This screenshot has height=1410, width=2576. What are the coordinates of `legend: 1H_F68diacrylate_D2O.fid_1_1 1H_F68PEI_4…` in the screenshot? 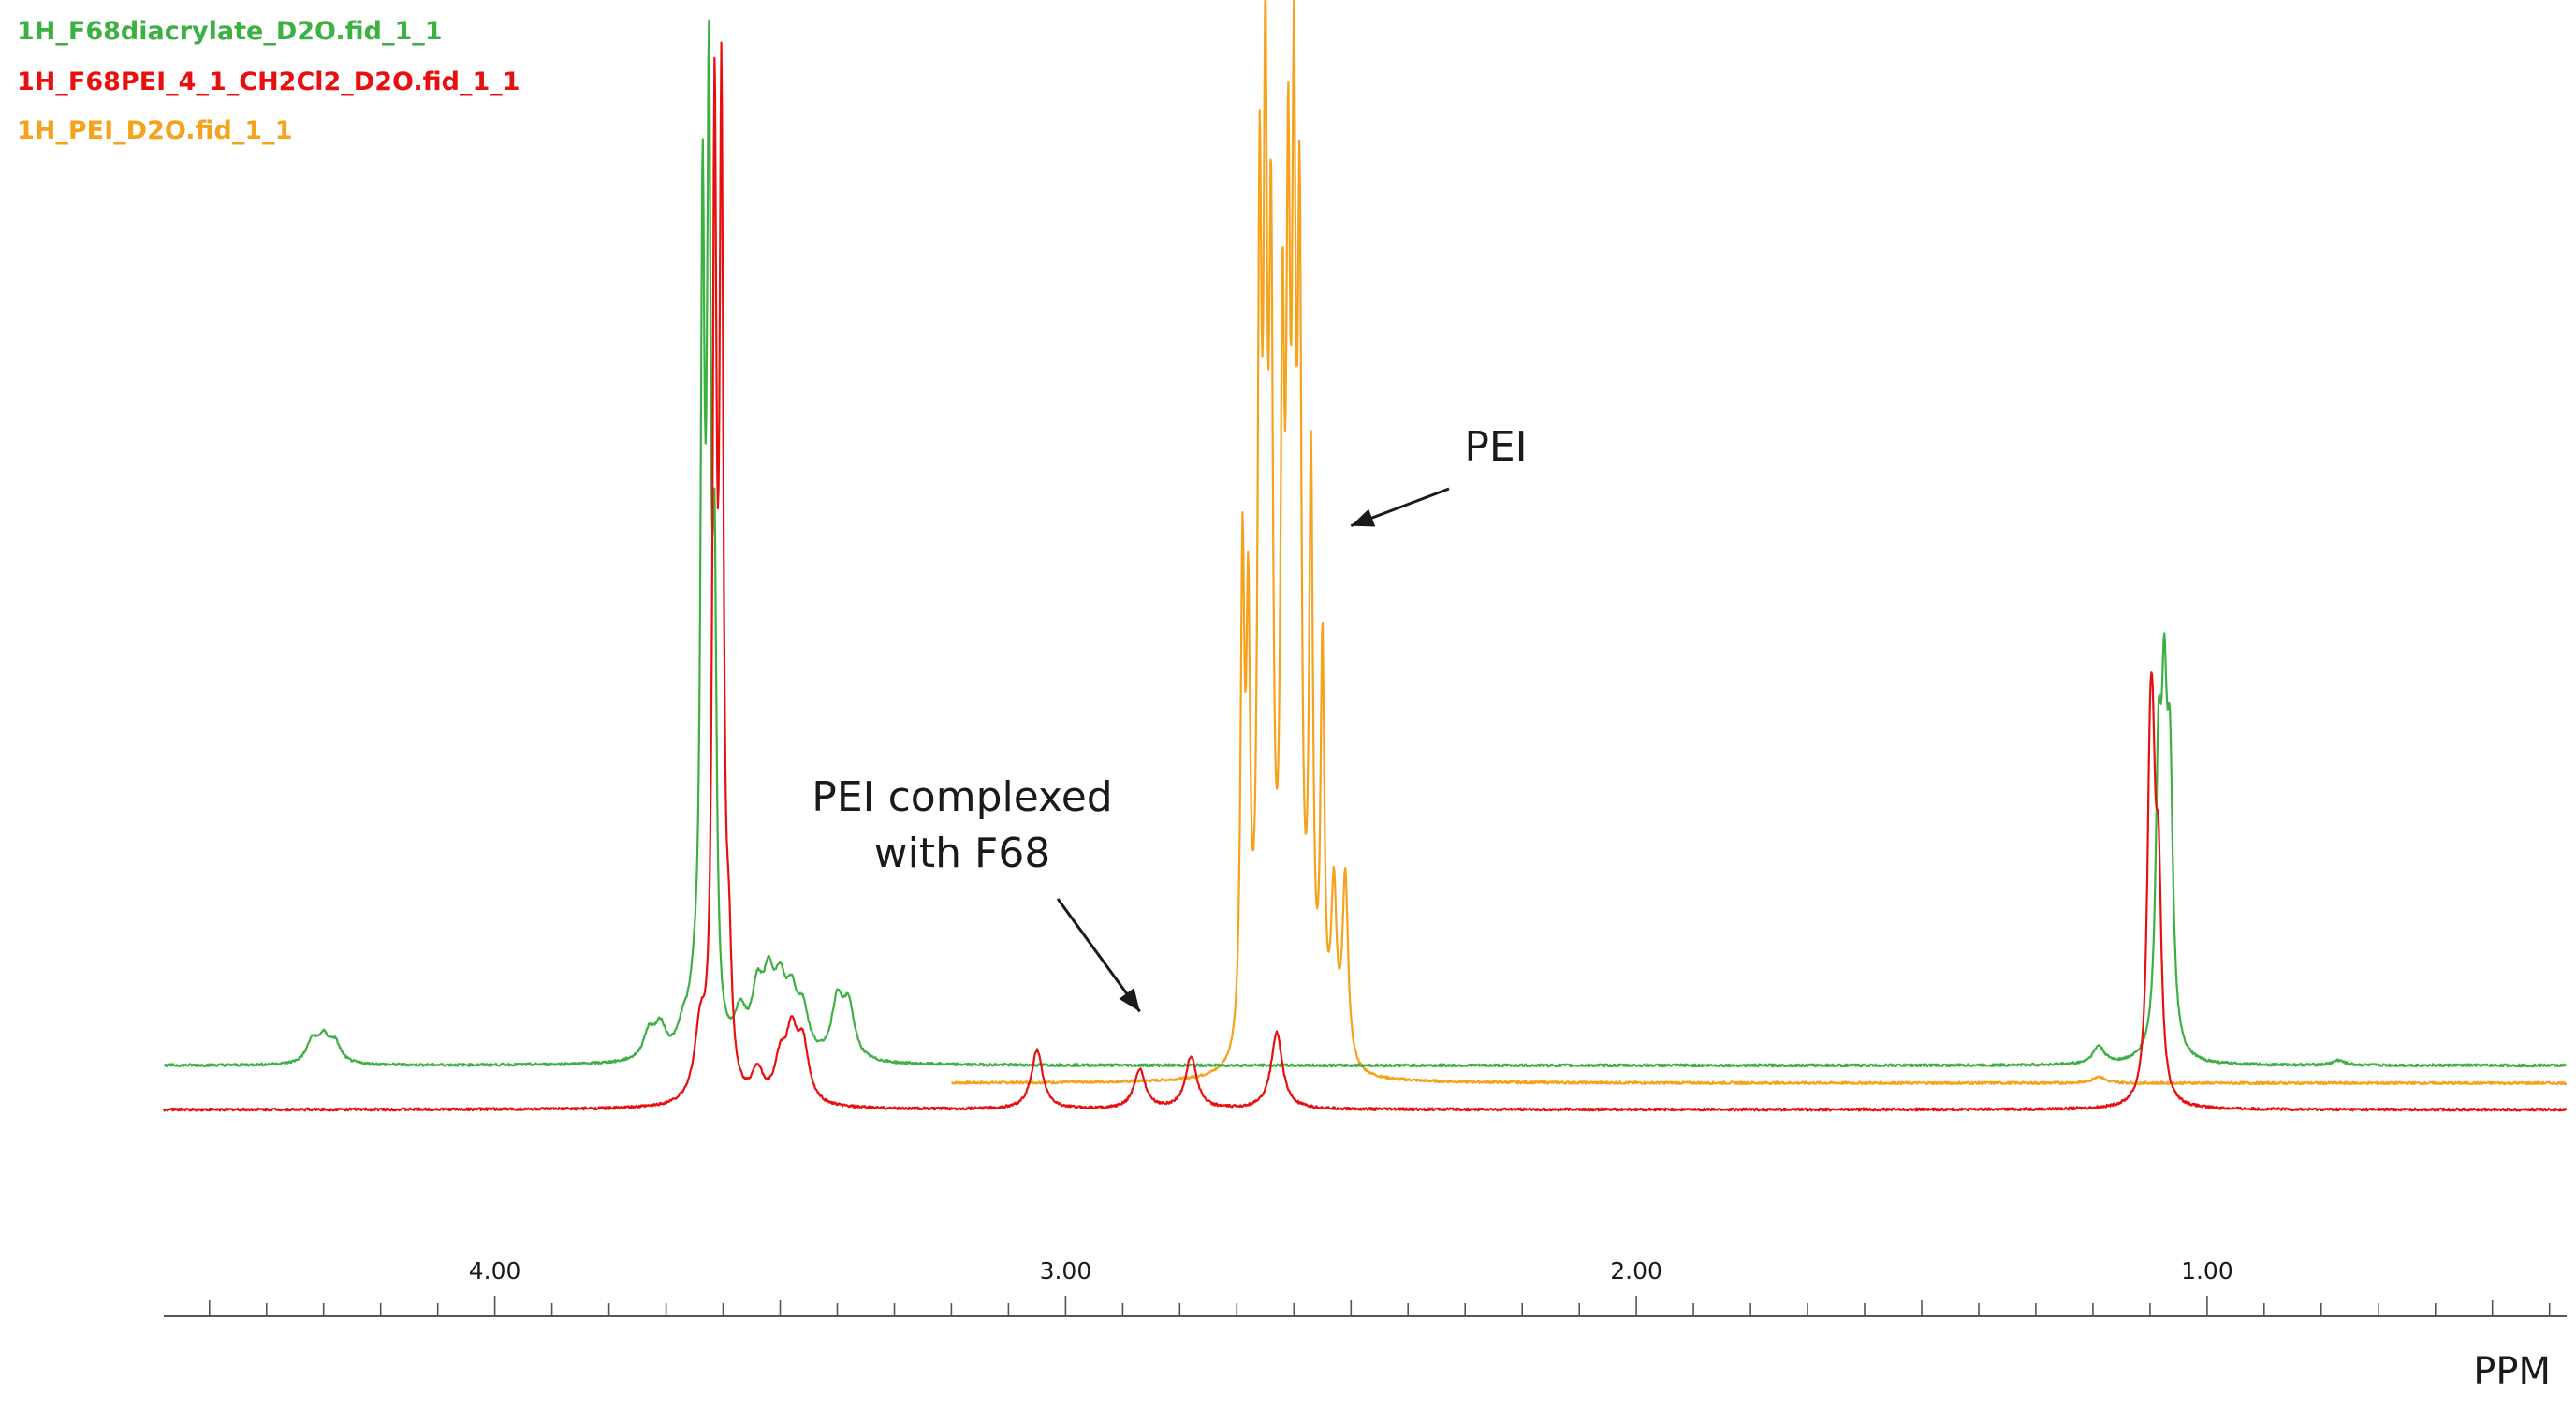 It's located at (268, 81).